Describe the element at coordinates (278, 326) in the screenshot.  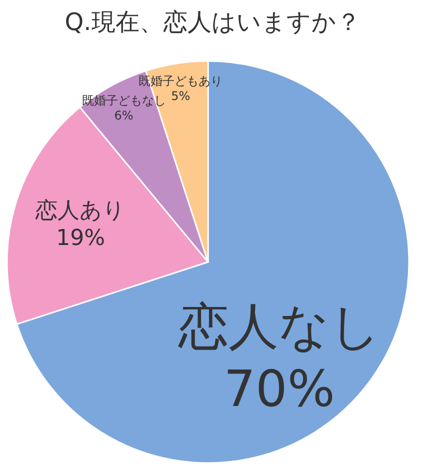
I see `slice-label: 恋人なし` at that location.